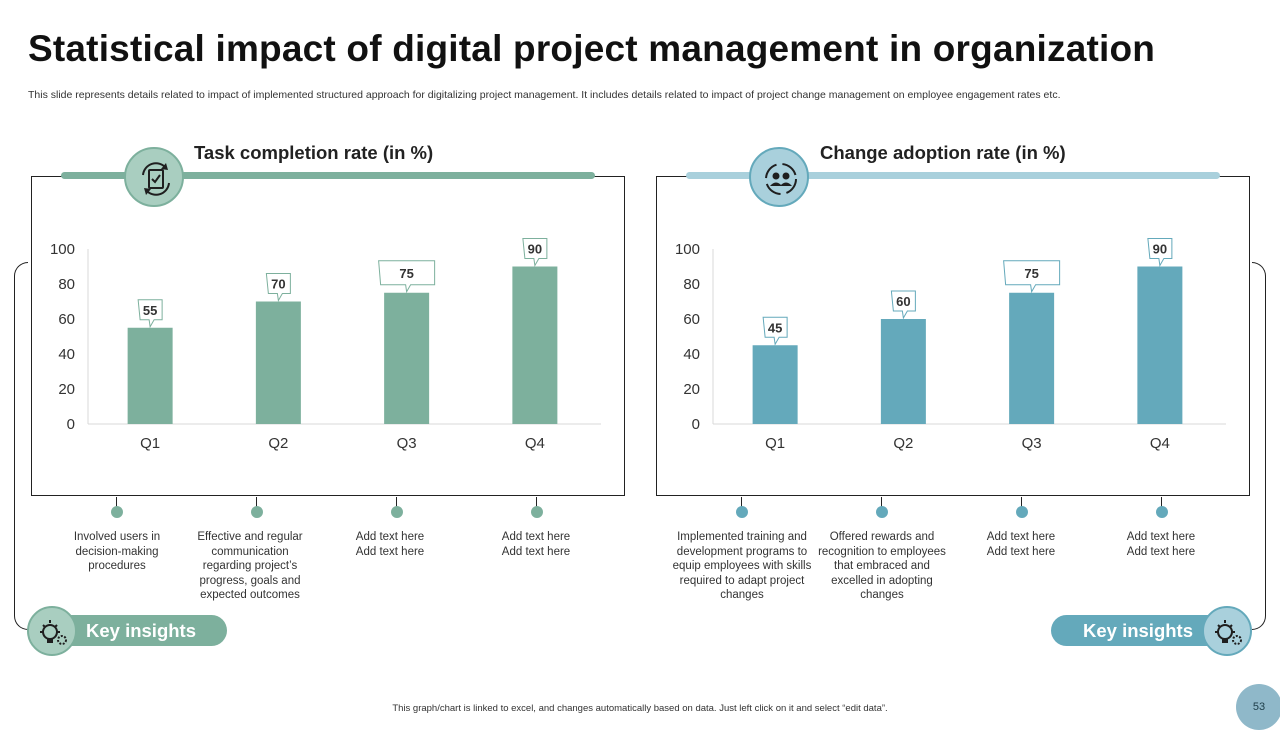 The height and width of the screenshot is (730, 1280). I want to click on value-label-q1: 55, so click(150, 310).